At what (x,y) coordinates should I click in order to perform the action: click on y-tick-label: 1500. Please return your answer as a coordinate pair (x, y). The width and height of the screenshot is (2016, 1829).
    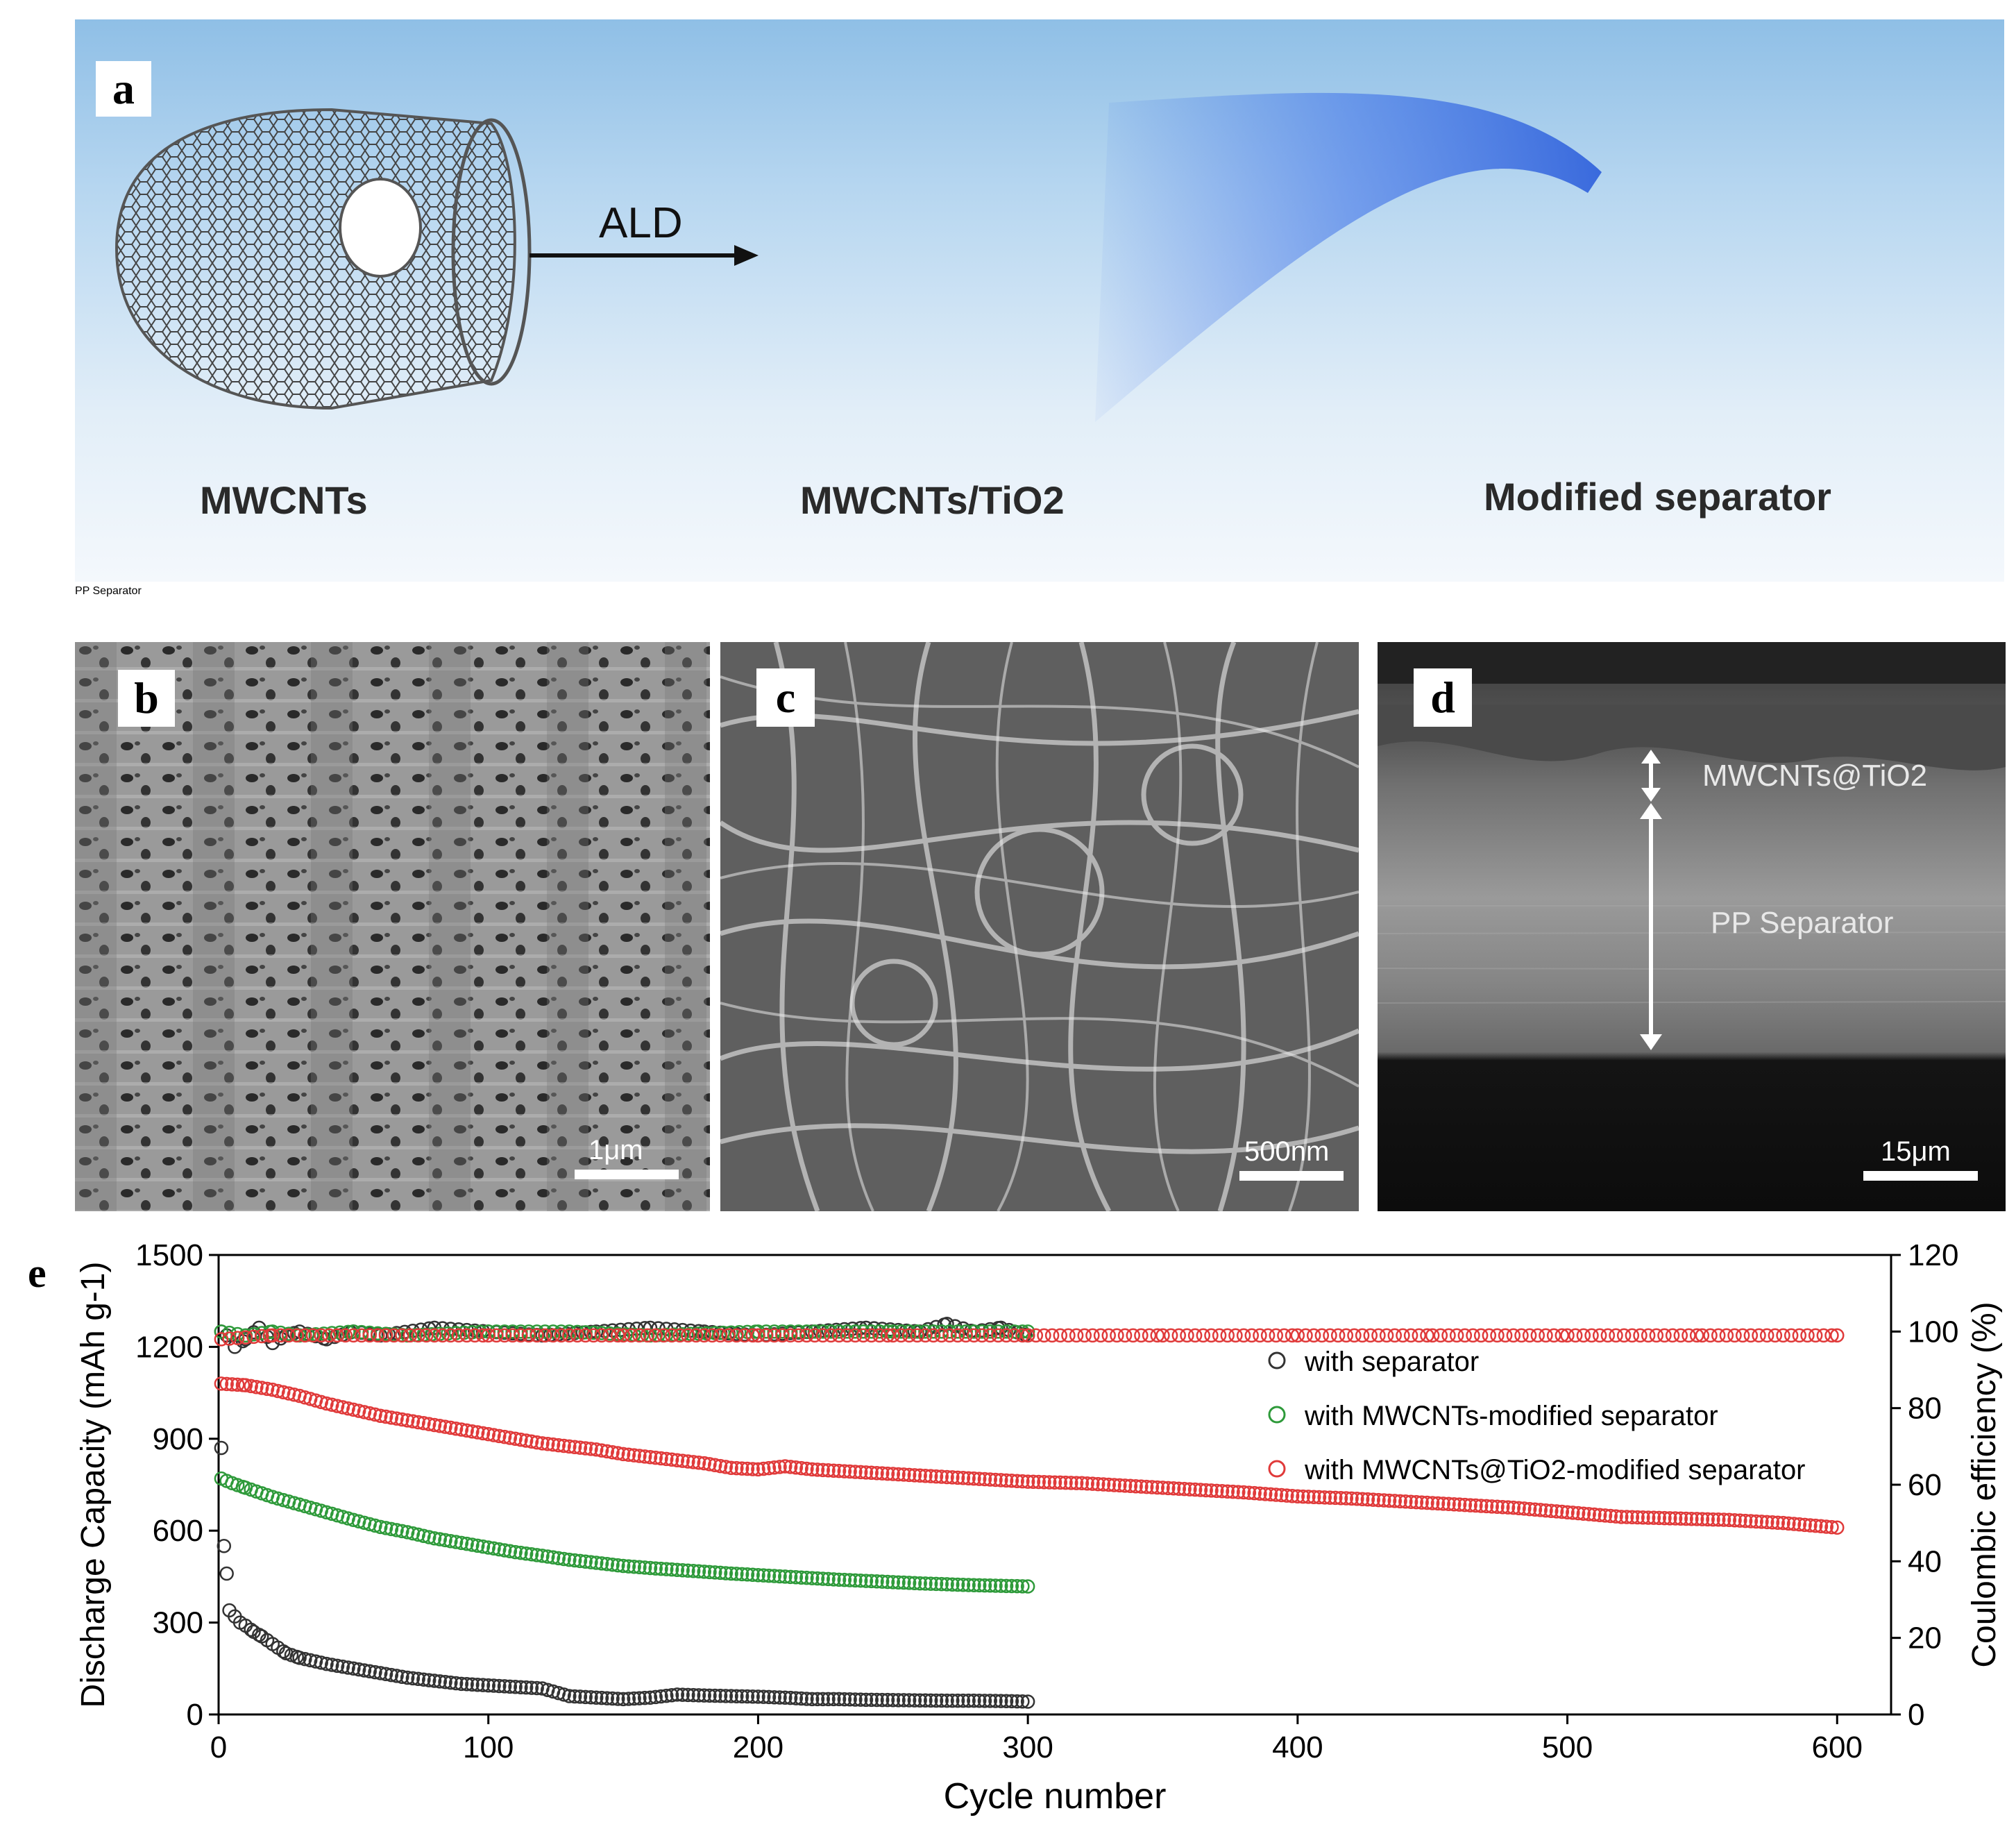
    Looking at the image, I should click on (169, 1255).